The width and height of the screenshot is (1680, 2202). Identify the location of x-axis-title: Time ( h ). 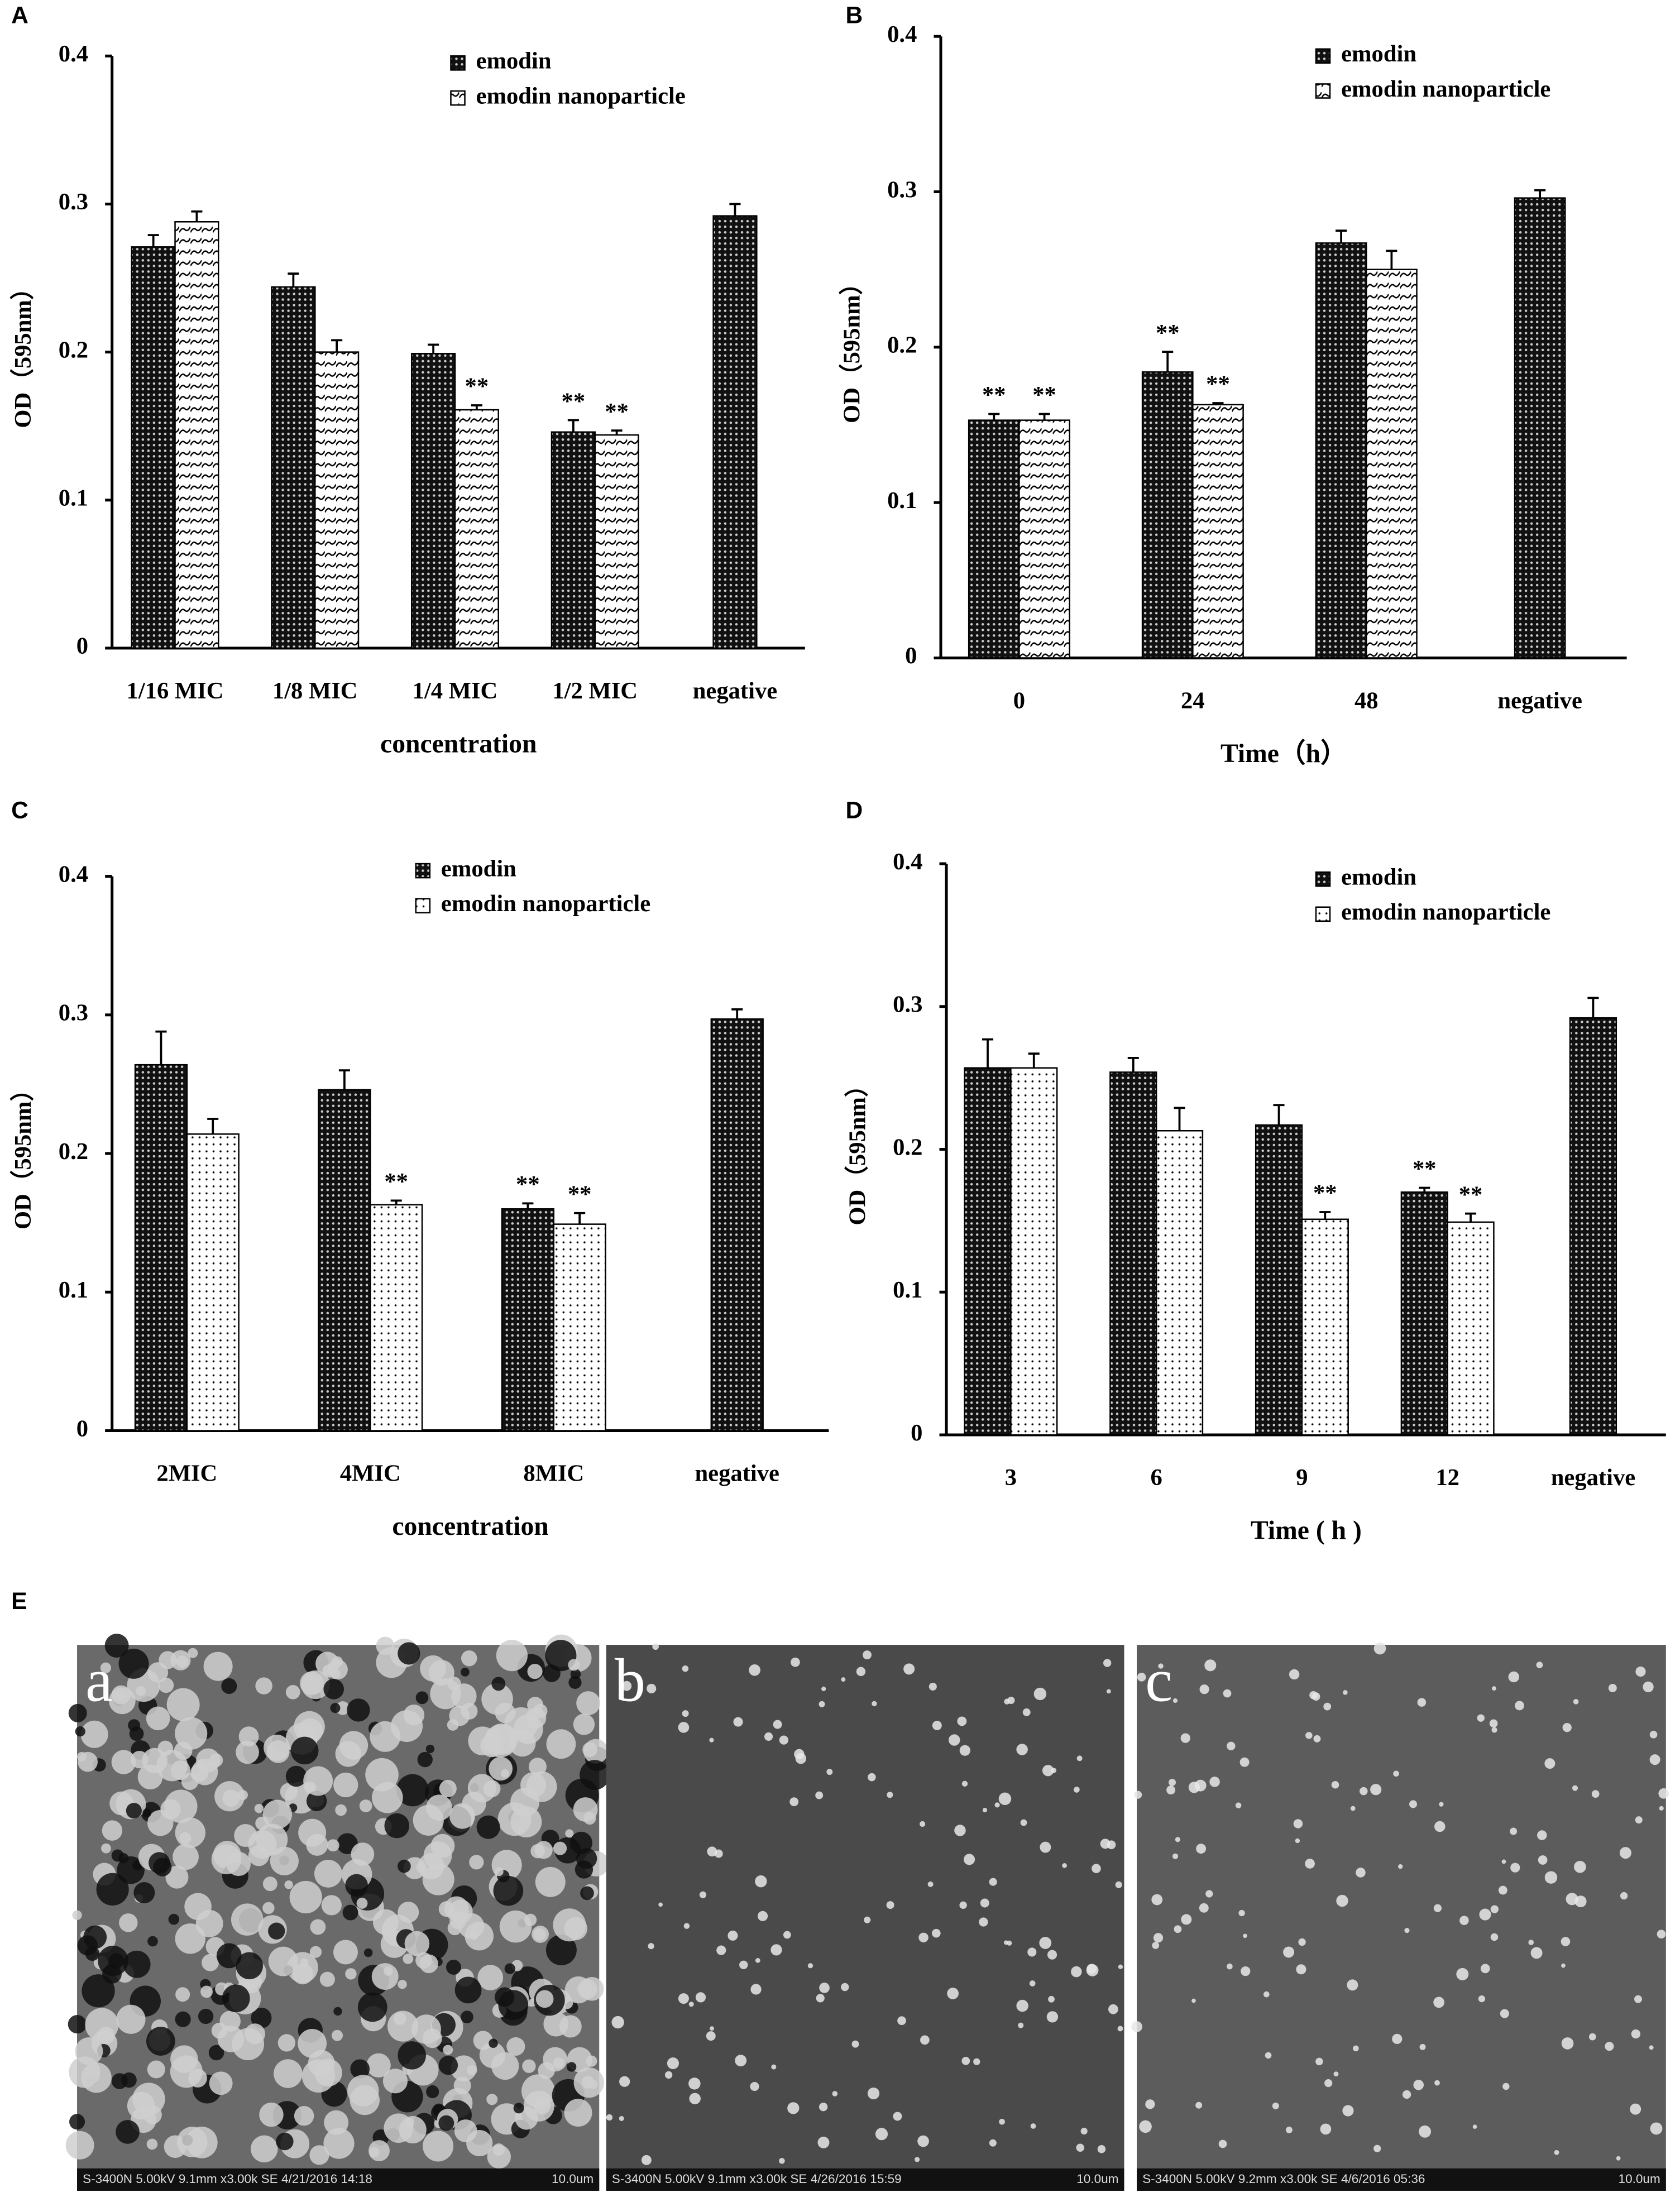
(1306, 1530).